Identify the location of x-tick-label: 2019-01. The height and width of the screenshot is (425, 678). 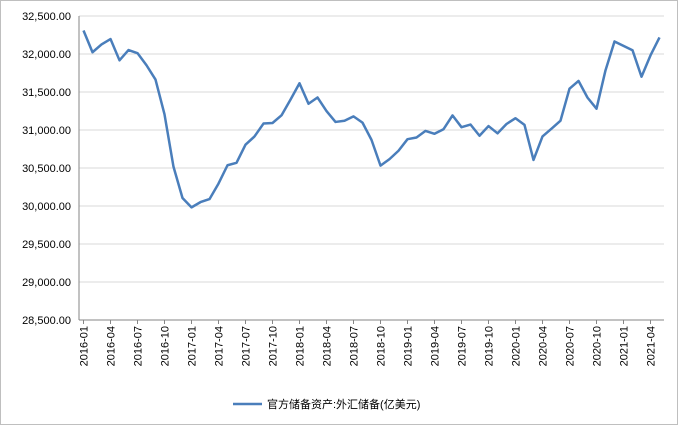
(409, 346).